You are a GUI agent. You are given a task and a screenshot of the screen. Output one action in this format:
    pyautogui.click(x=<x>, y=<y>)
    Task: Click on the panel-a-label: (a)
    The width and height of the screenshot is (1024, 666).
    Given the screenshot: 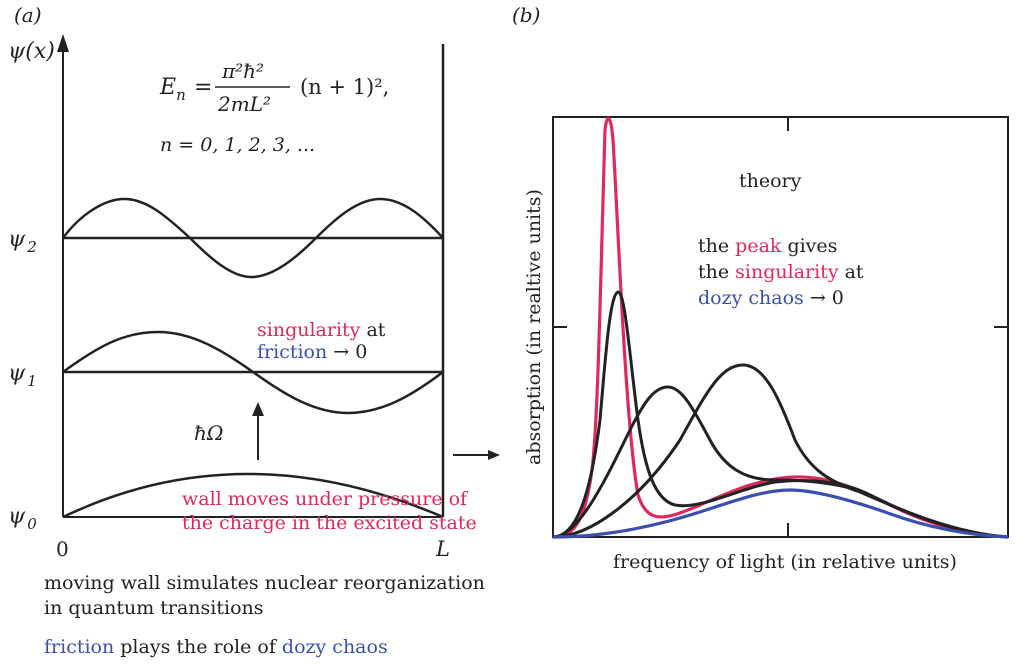 What is the action you would take?
    pyautogui.click(x=28, y=15)
    